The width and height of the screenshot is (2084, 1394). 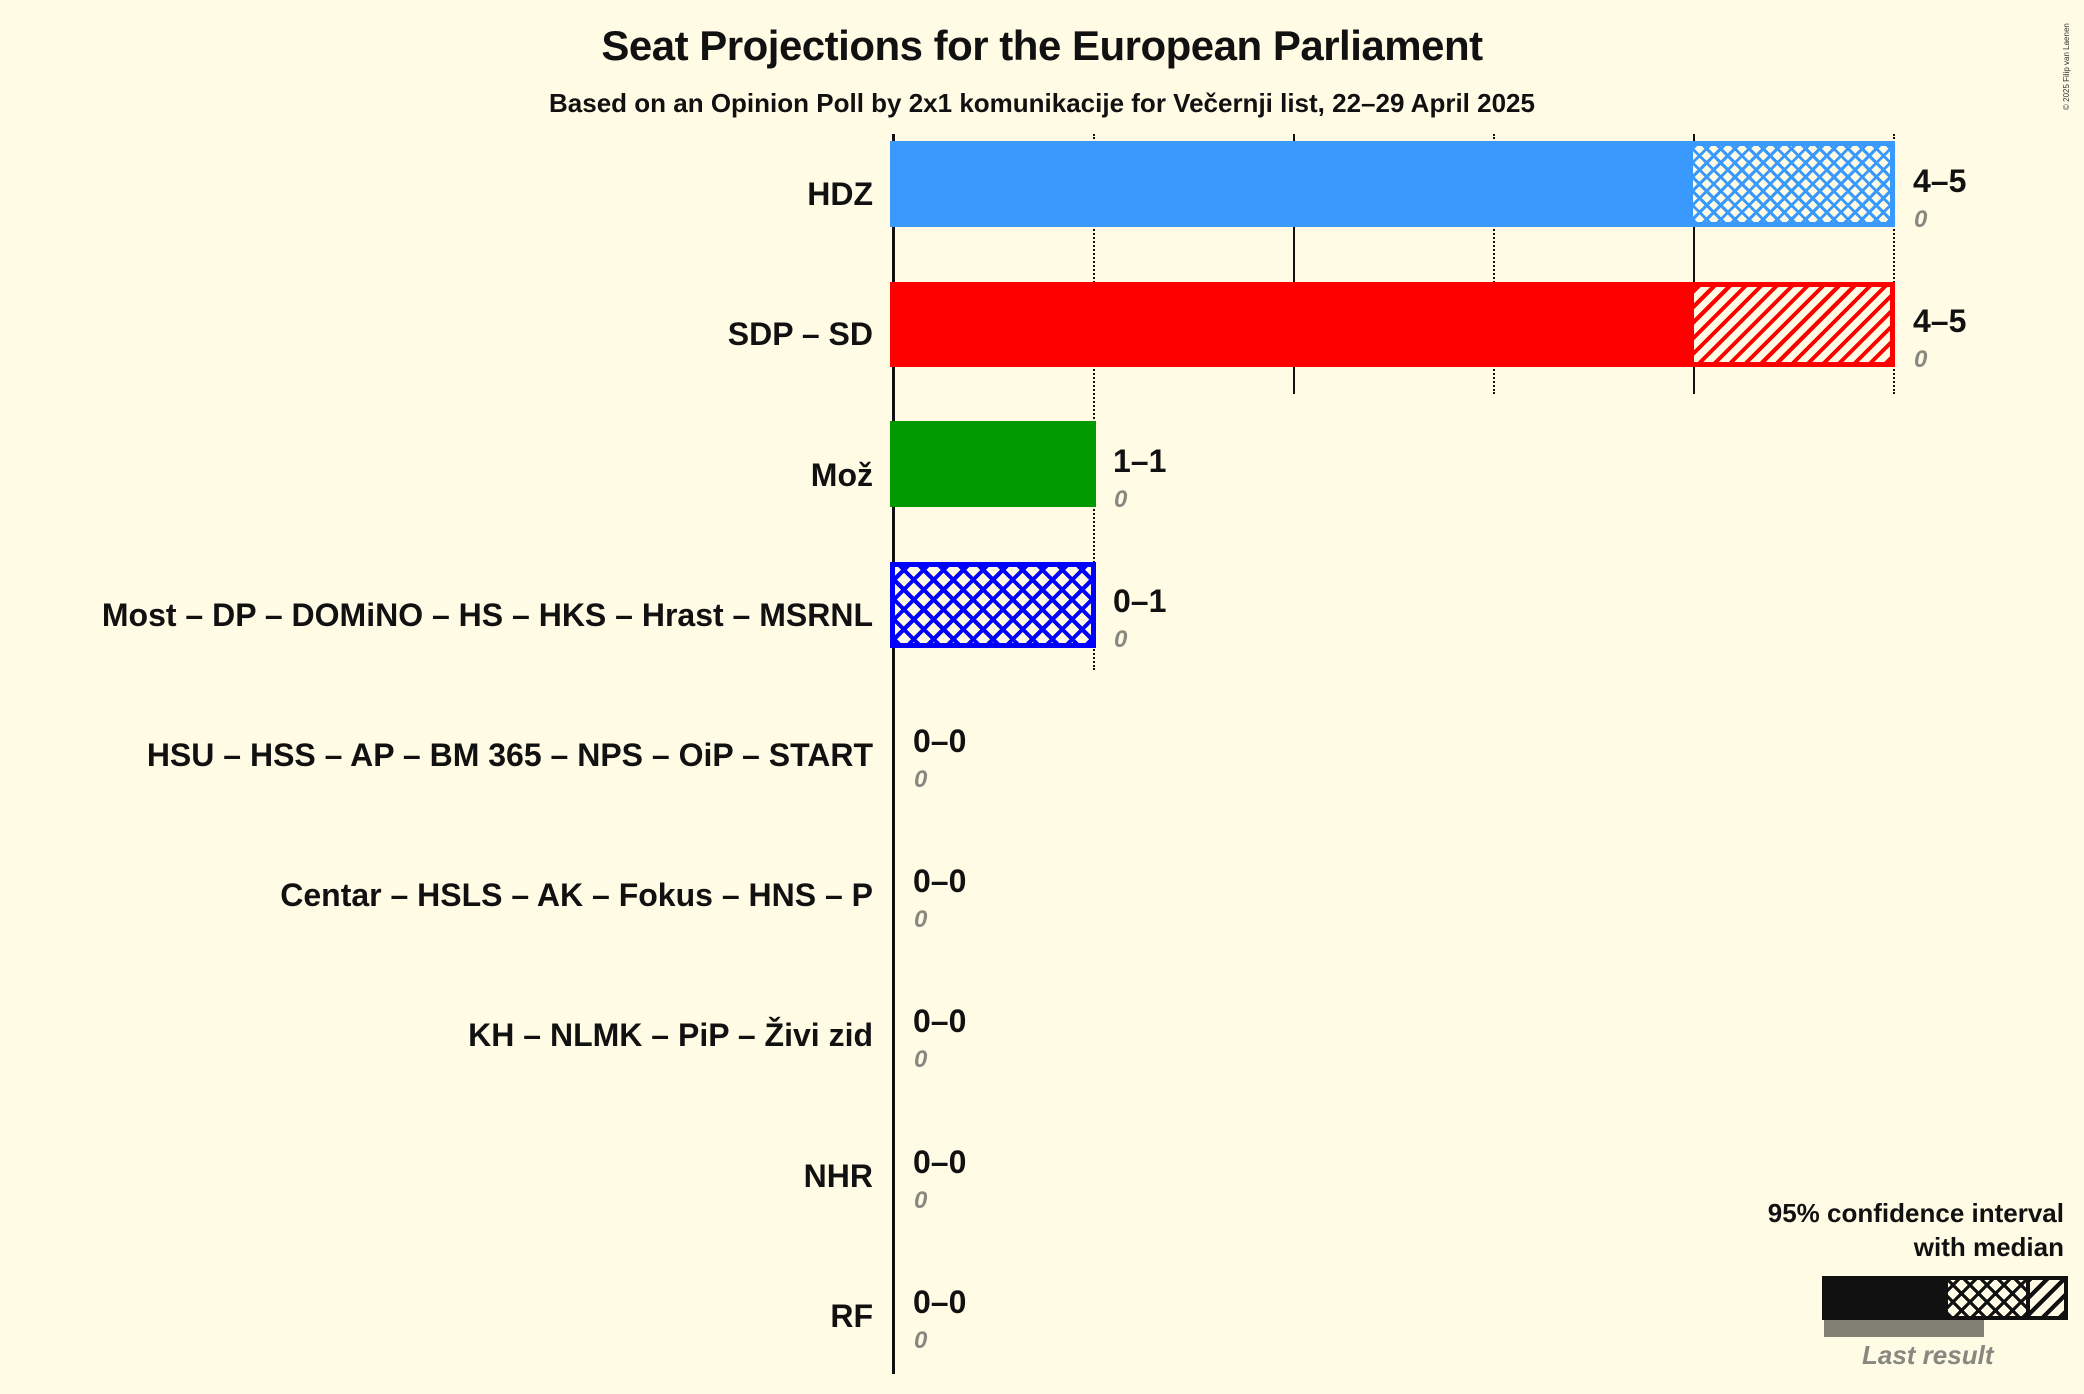 What do you see at coordinates (940, 1162) in the screenshot?
I see `range-label-nhr: 0–0` at bounding box center [940, 1162].